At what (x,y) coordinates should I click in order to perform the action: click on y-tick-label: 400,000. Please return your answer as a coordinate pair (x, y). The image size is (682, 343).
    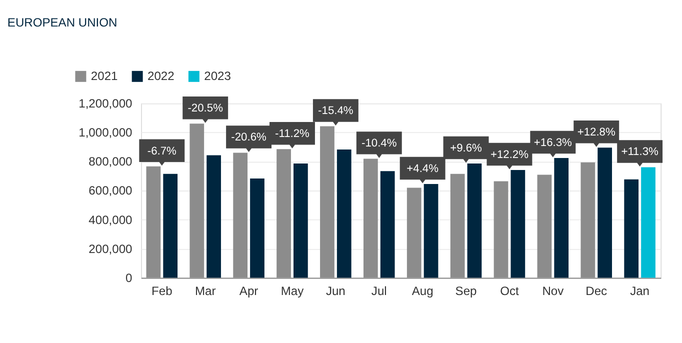
    Looking at the image, I should click on (110, 219).